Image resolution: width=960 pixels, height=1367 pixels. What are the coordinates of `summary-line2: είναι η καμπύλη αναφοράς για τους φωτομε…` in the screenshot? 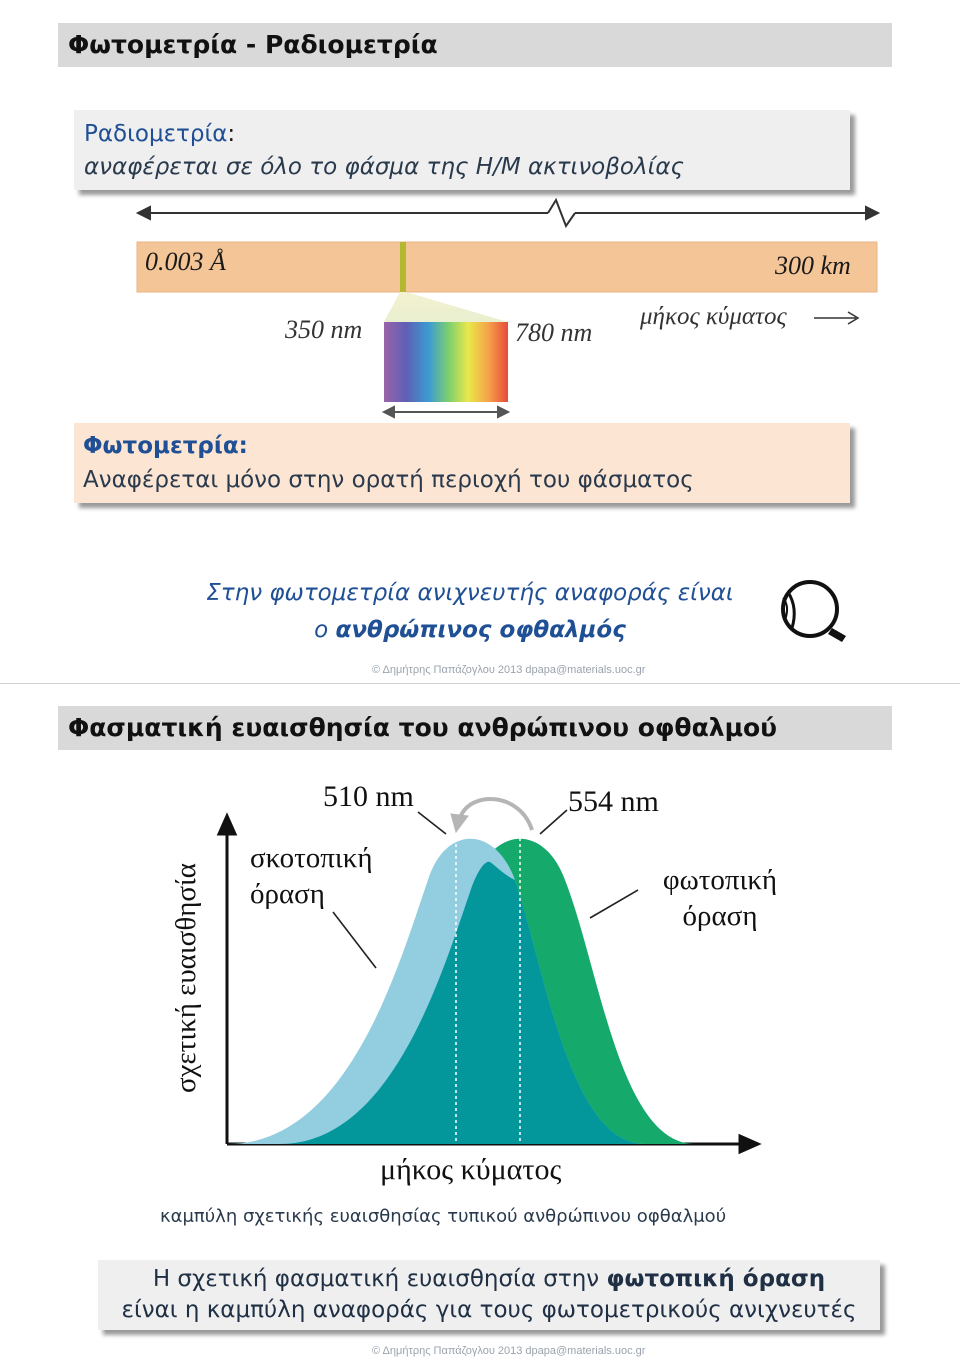 It's located at (489, 1310).